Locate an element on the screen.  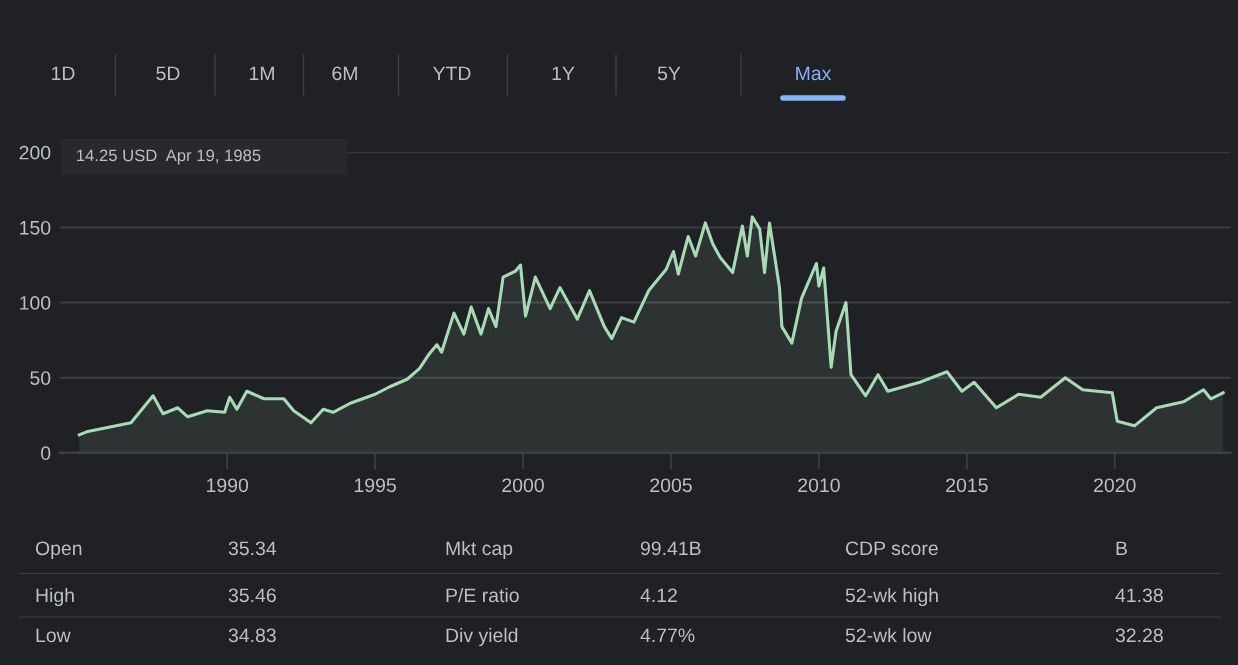
text: 52-wk low is located at coordinates (888, 635).